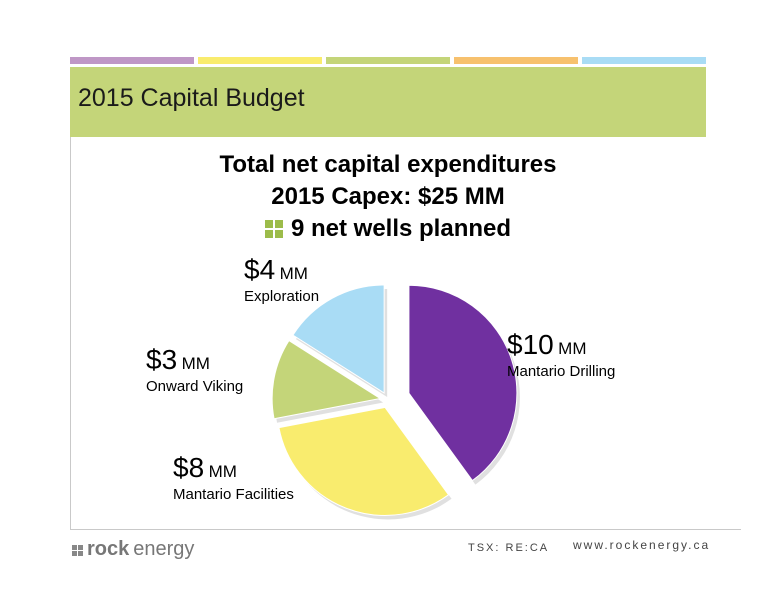 The image size is (776, 600). I want to click on accent-bar-yellow, so click(260, 60).